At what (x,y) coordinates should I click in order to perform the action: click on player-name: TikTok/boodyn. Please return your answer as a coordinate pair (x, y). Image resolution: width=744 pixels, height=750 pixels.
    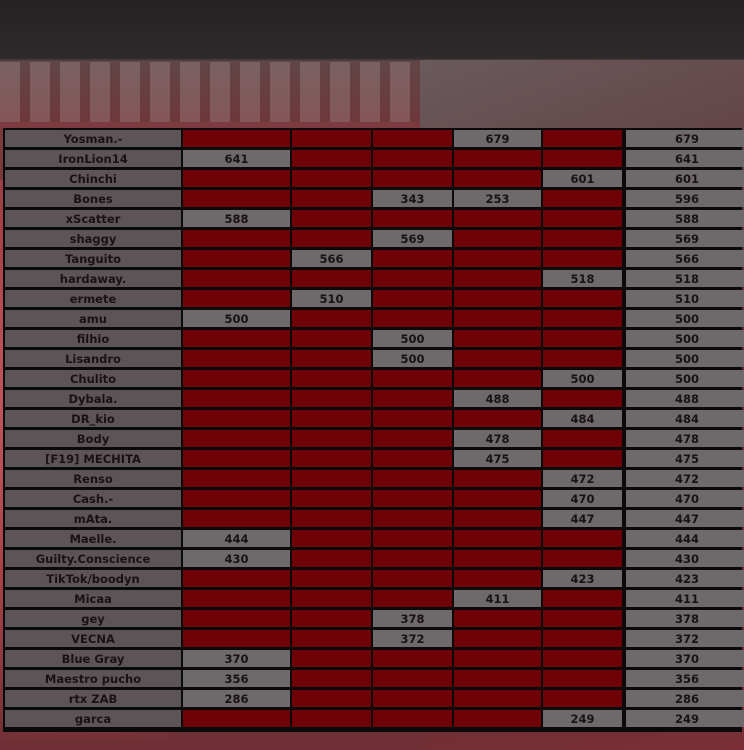
    Looking at the image, I should click on (93, 578).